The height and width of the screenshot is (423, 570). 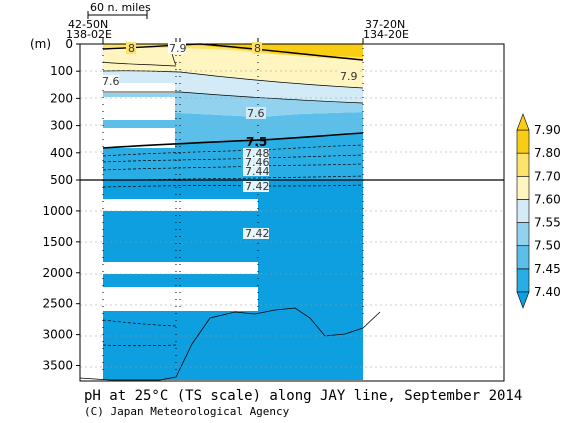 I want to click on y-tick-label: 200, so click(x=61, y=98).